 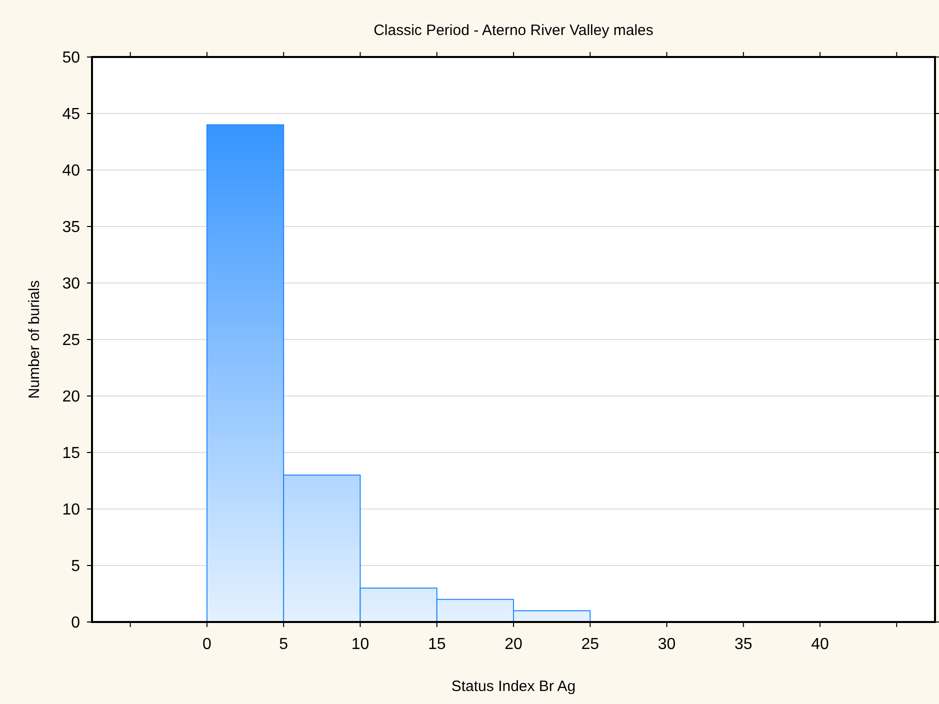 What do you see at coordinates (75, 567) in the screenshot?
I see `y-tick-label: 5` at bounding box center [75, 567].